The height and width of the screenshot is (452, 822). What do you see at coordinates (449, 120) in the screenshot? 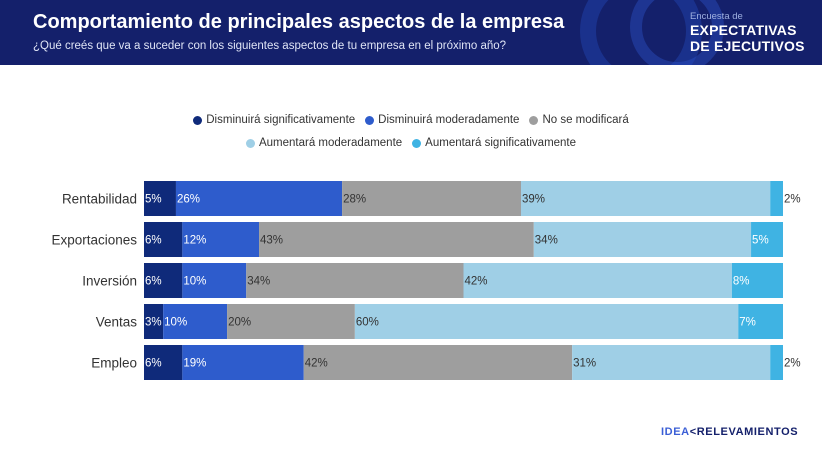
I see `legend-label: Disminuirá moderadamente` at bounding box center [449, 120].